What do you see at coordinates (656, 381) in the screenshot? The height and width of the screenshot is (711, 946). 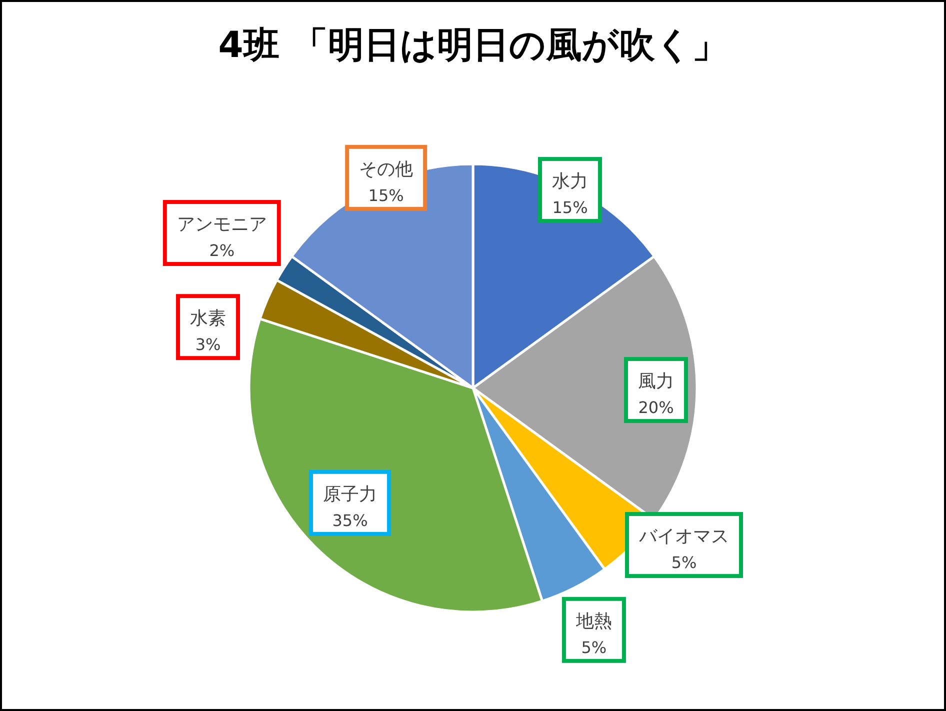 I see `slice-label: 風力` at bounding box center [656, 381].